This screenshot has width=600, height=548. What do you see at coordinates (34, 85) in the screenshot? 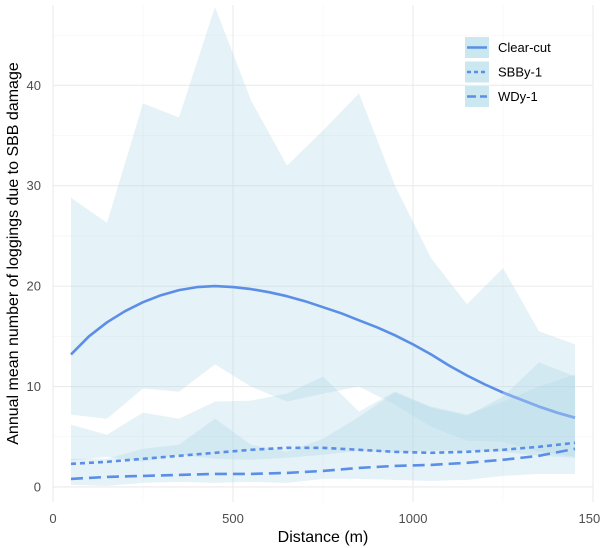
I see `y-tick-label: 40` at bounding box center [34, 85].